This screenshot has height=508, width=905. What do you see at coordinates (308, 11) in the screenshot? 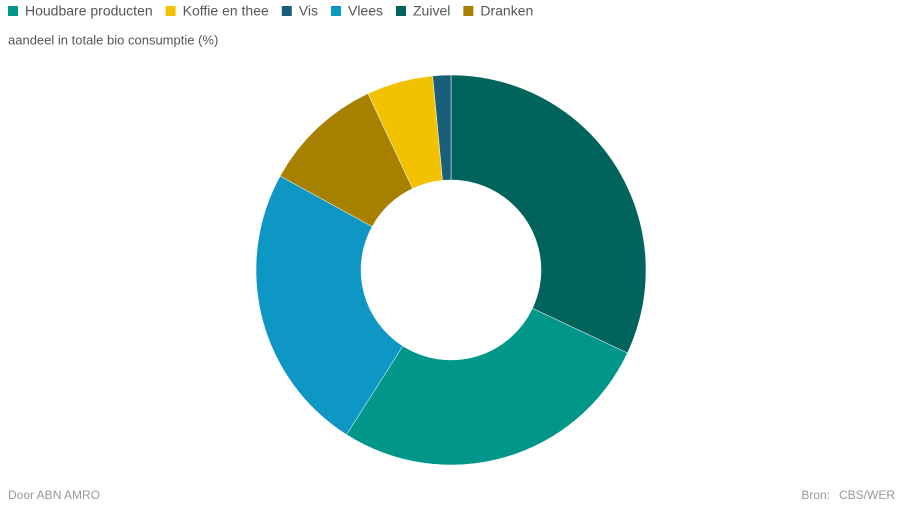
I see `legend-label: Vis` at bounding box center [308, 11].